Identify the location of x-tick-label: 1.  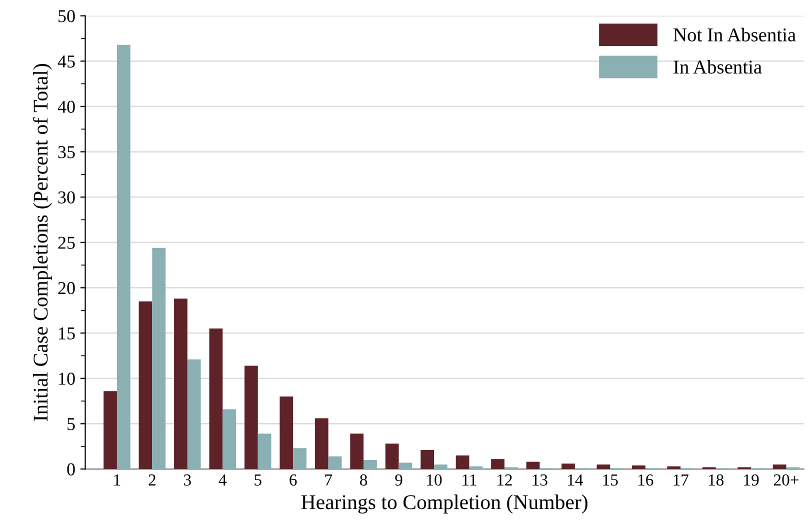
(117, 480).